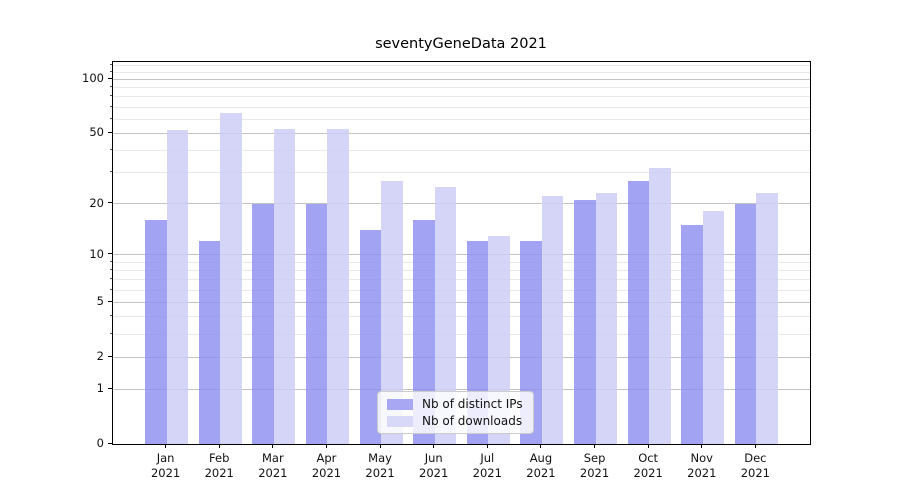 The width and height of the screenshot is (900, 500). Describe the element at coordinates (594, 465) in the screenshot. I see `x-tick-label-sep: Sep 2021` at that location.